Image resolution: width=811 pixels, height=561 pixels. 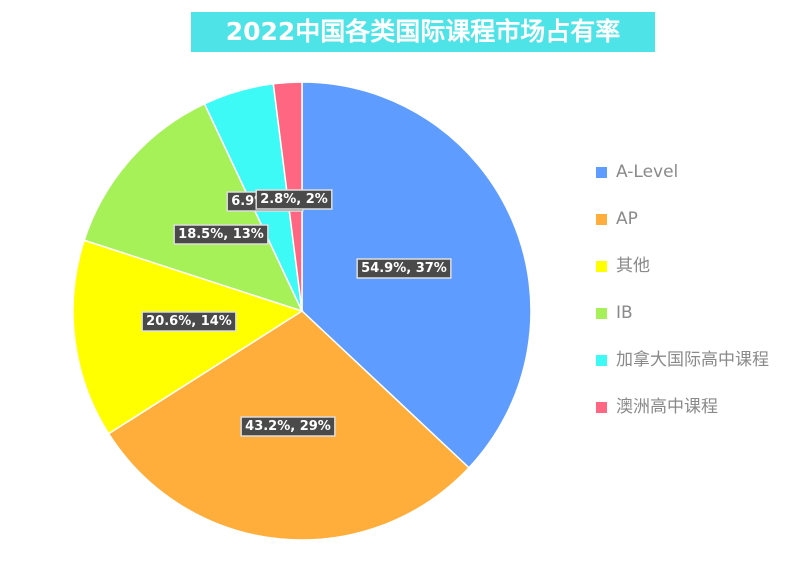 I want to click on legend-item-3: IB, so click(x=682, y=313).